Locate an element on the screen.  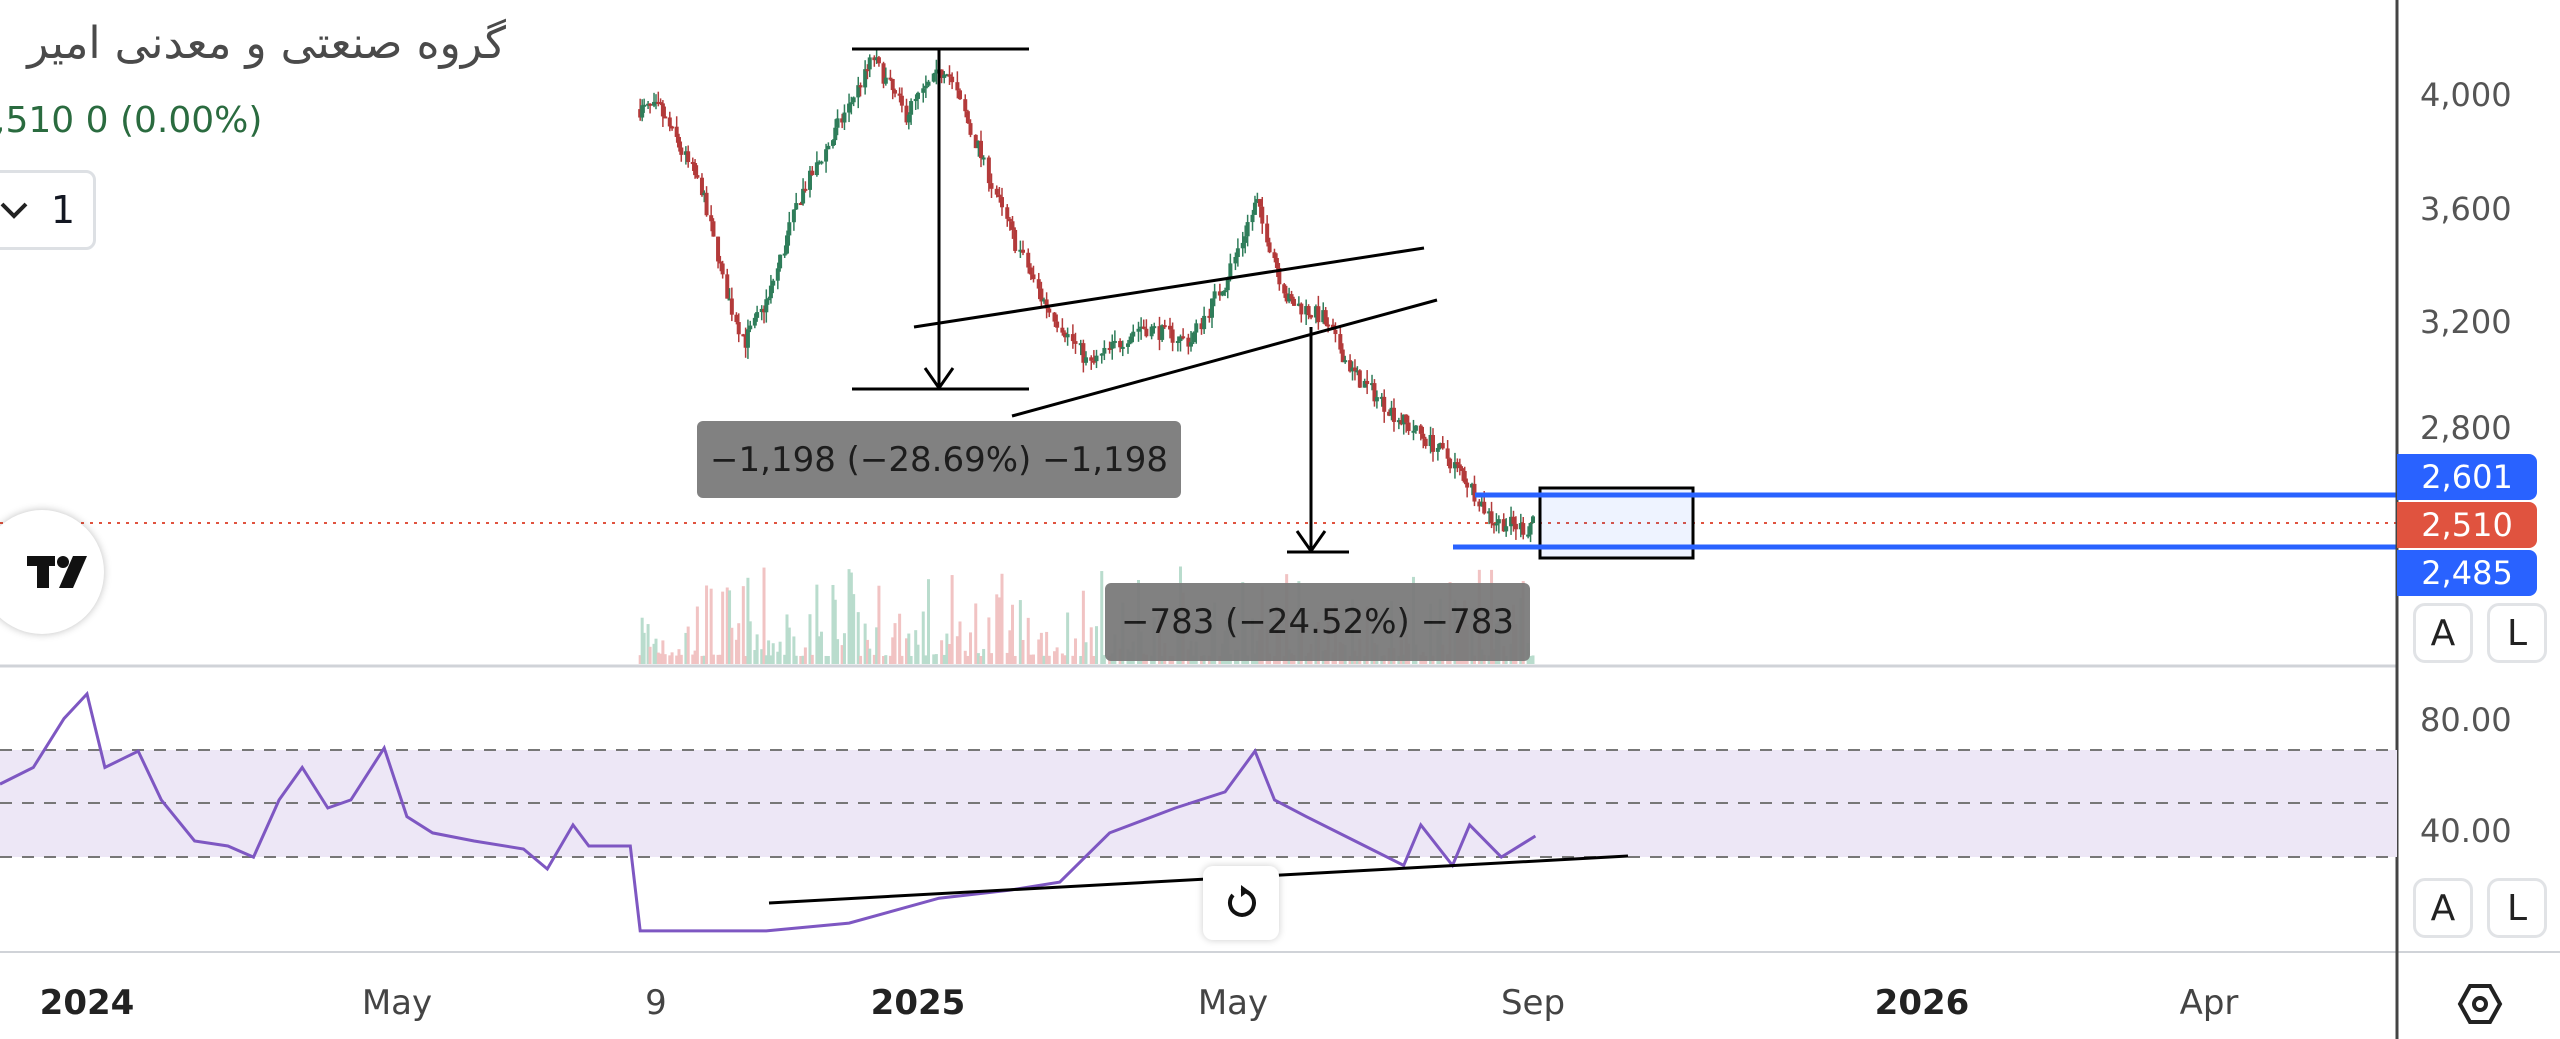
symbol-title: گروه صنعتی و معدنی امیر is located at coordinates (266, 43).